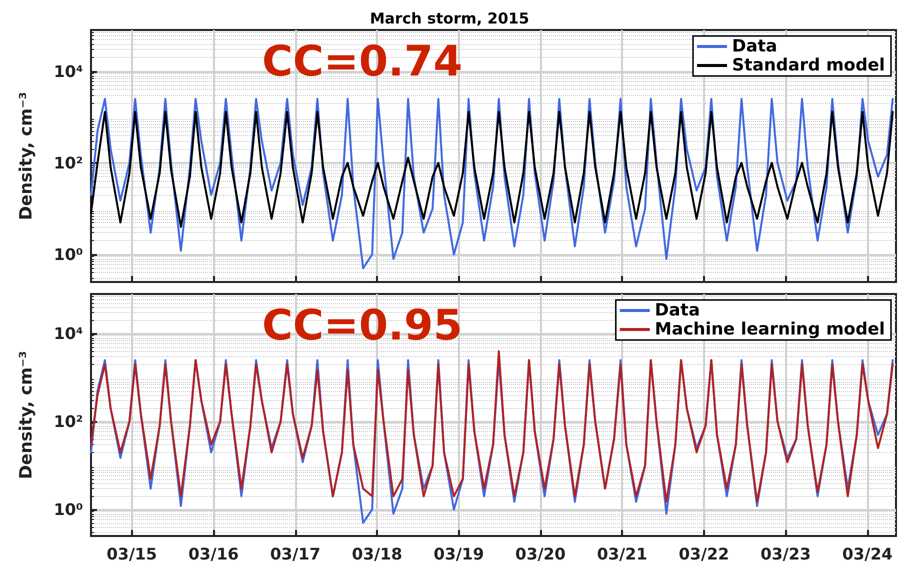  What do you see at coordinates (622, 554) in the screenshot?
I see `x-tick-label: 03/21` at bounding box center [622, 554].